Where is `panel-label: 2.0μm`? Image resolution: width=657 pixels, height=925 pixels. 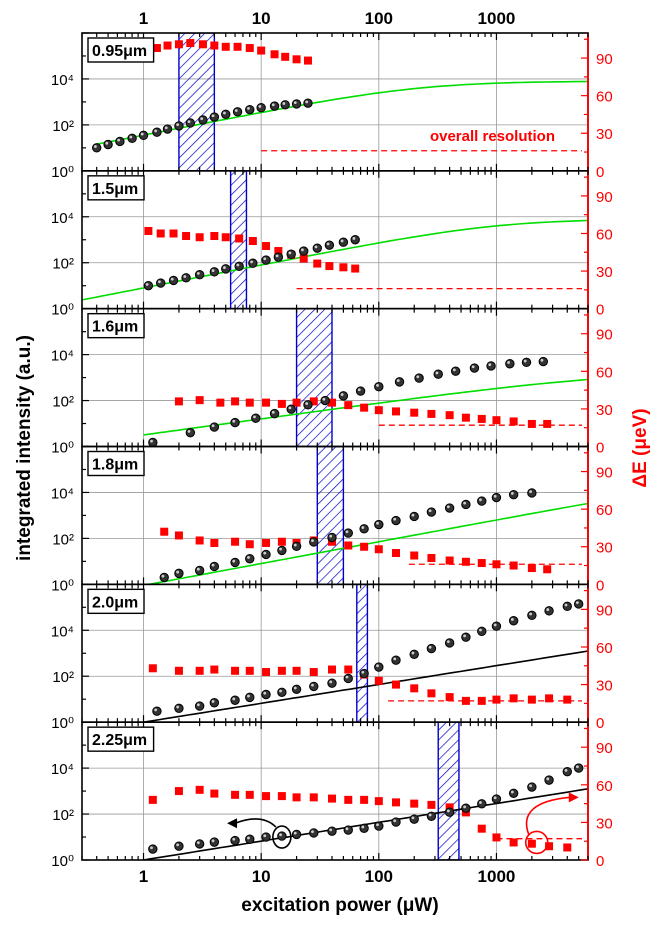
panel-label: 2.0μm is located at coordinates (115, 602).